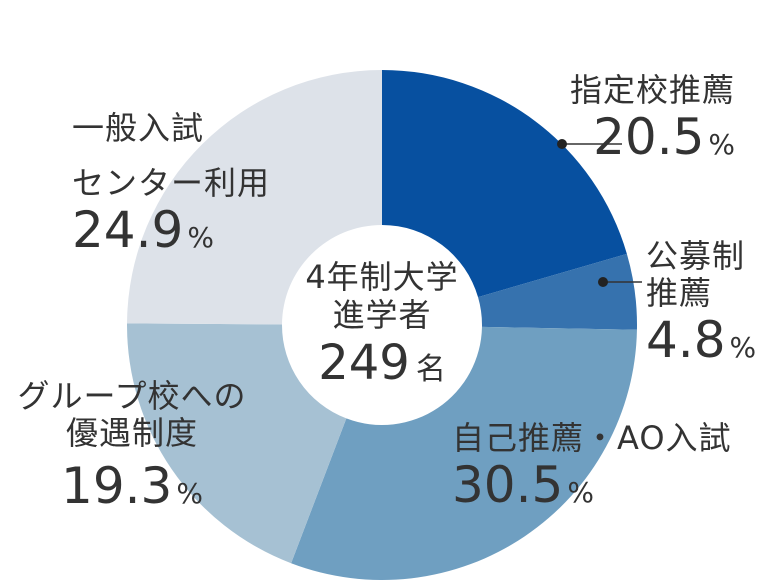  I want to click on slice-value: 24.9, so click(128, 229).